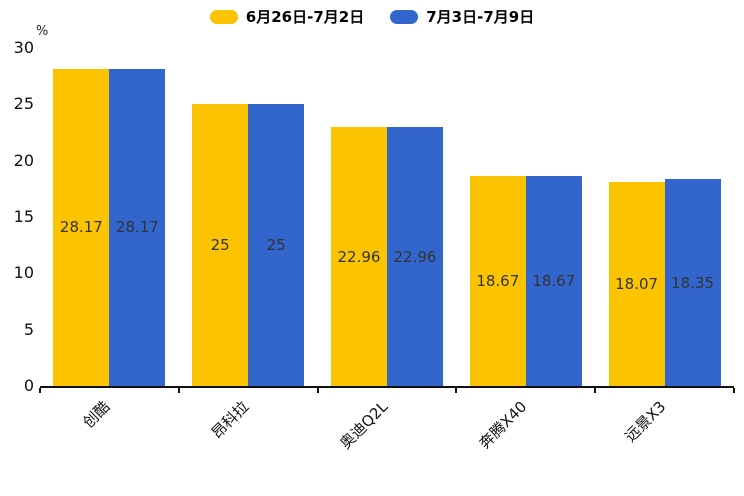 This screenshot has height=496, width=744. Describe the element at coordinates (364, 425) in the screenshot. I see `x-axis-label-奥迪Q2L: 奥迪Q2L` at that location.